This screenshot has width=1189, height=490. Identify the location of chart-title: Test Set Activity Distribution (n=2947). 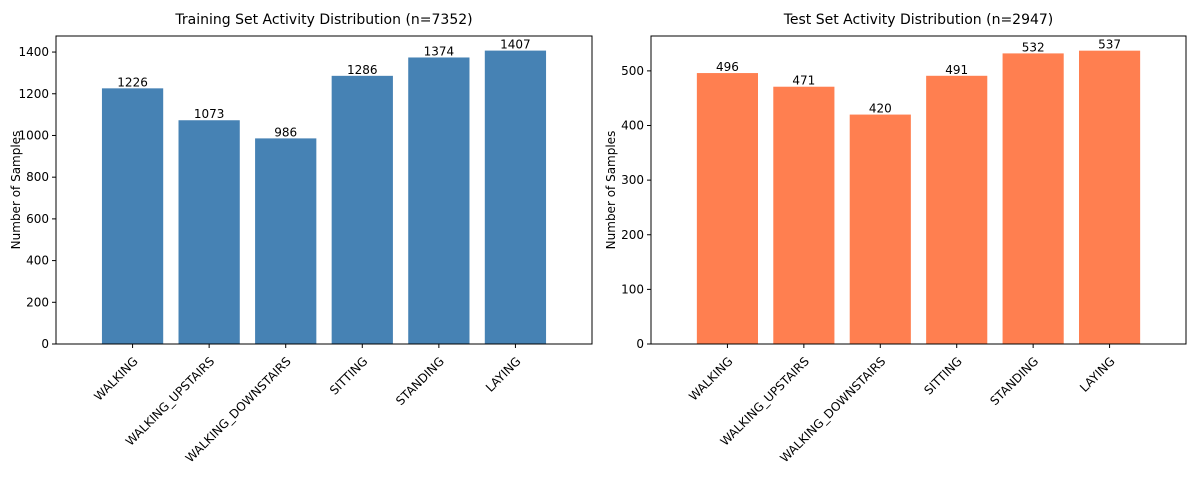
(918, 20).